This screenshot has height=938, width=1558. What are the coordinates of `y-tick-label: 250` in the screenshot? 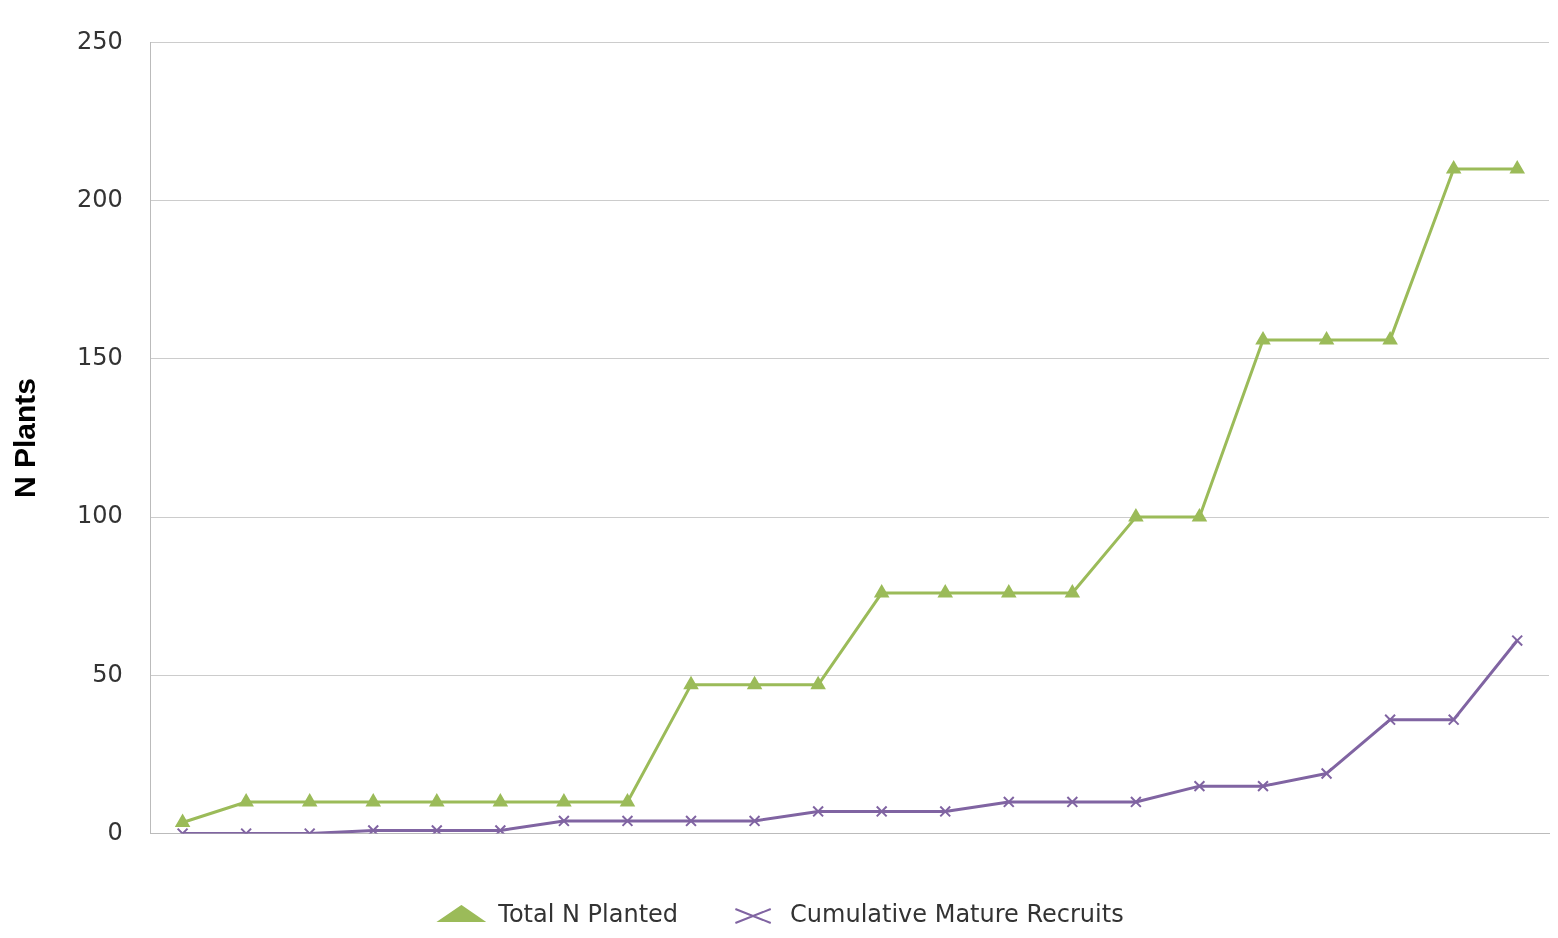 It's located at (100, 40).